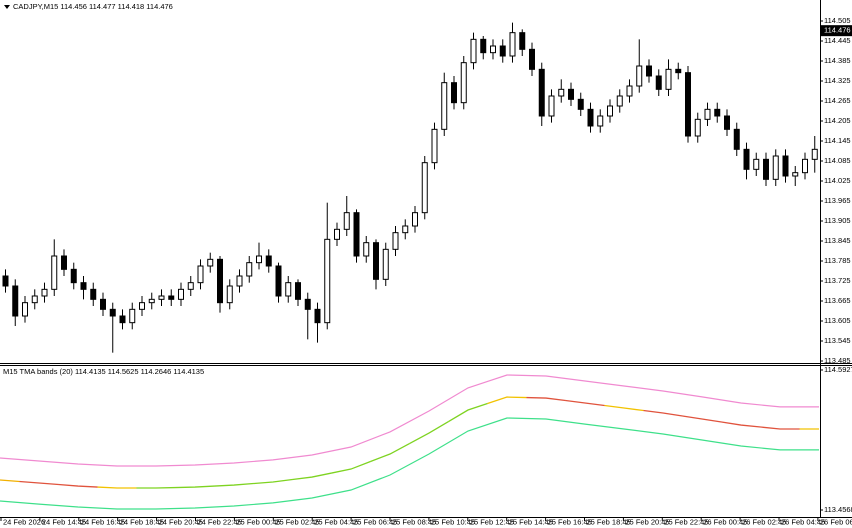 This screenshot has width=852, height=528. Describe the element at coordinates (297, 521) in the screenshot. I see `x-tick-label: 25 Feb 02:45` at that location.